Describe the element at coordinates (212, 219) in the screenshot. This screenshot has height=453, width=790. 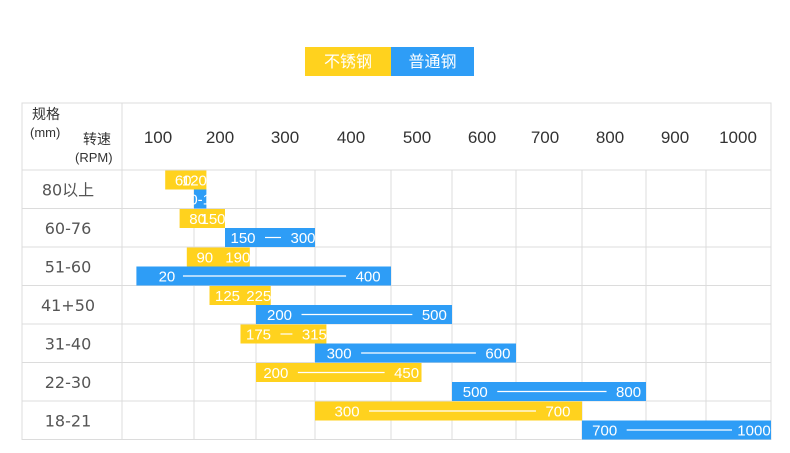
I see `bar-end-label: 150` at that location.